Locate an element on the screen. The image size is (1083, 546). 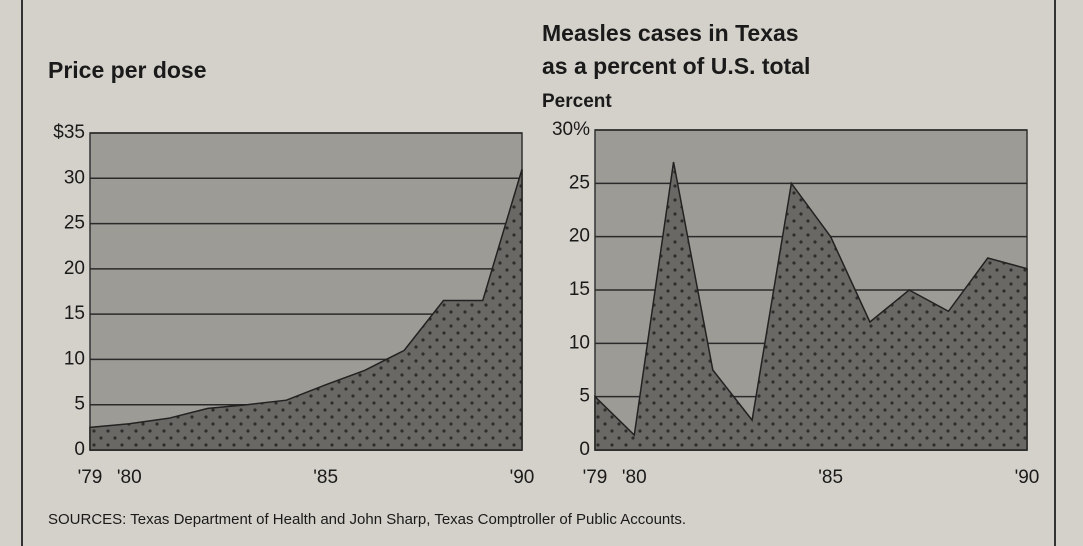
y-tick-label: 30 is located at coordinates (74, 177).